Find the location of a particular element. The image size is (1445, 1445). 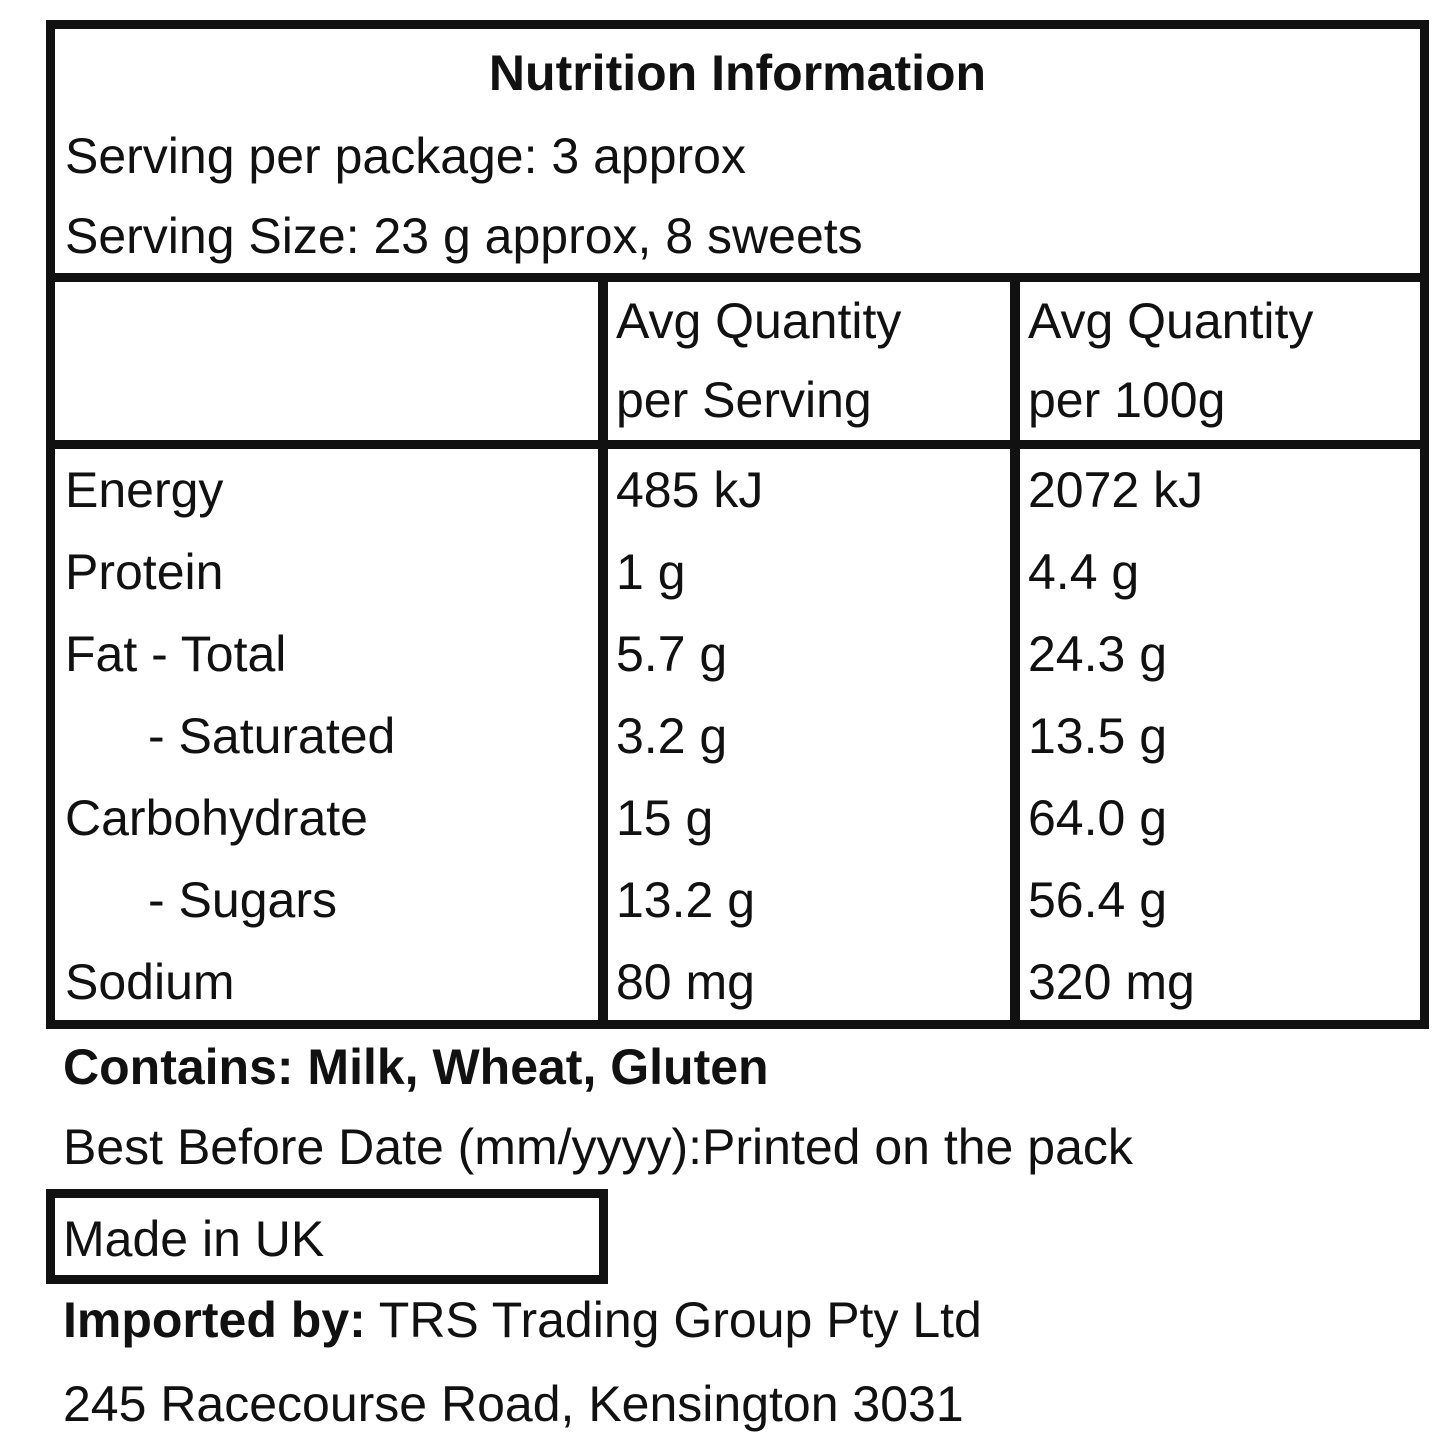

per-100g-value: 320 mg is located at coordinates (1111, 982).